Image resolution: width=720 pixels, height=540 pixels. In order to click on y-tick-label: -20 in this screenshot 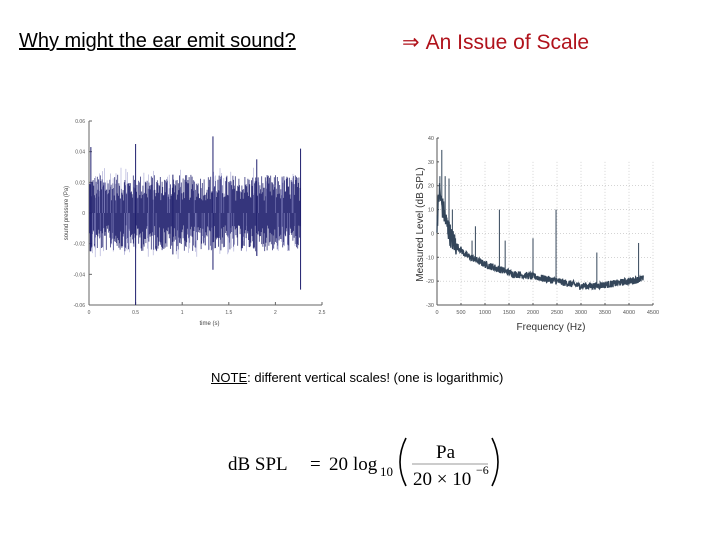, I will do `click(430, 282)`.